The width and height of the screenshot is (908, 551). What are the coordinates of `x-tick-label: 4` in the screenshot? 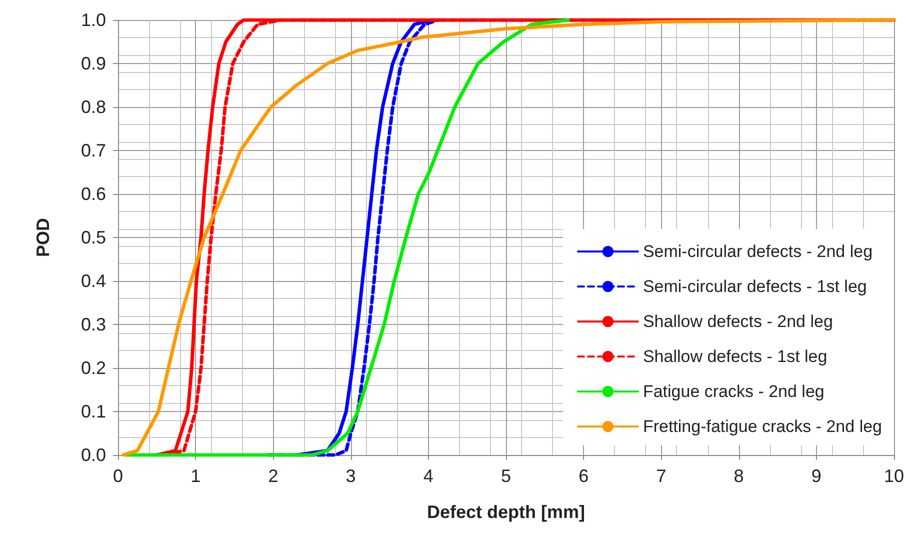 It's located at (428, 476).